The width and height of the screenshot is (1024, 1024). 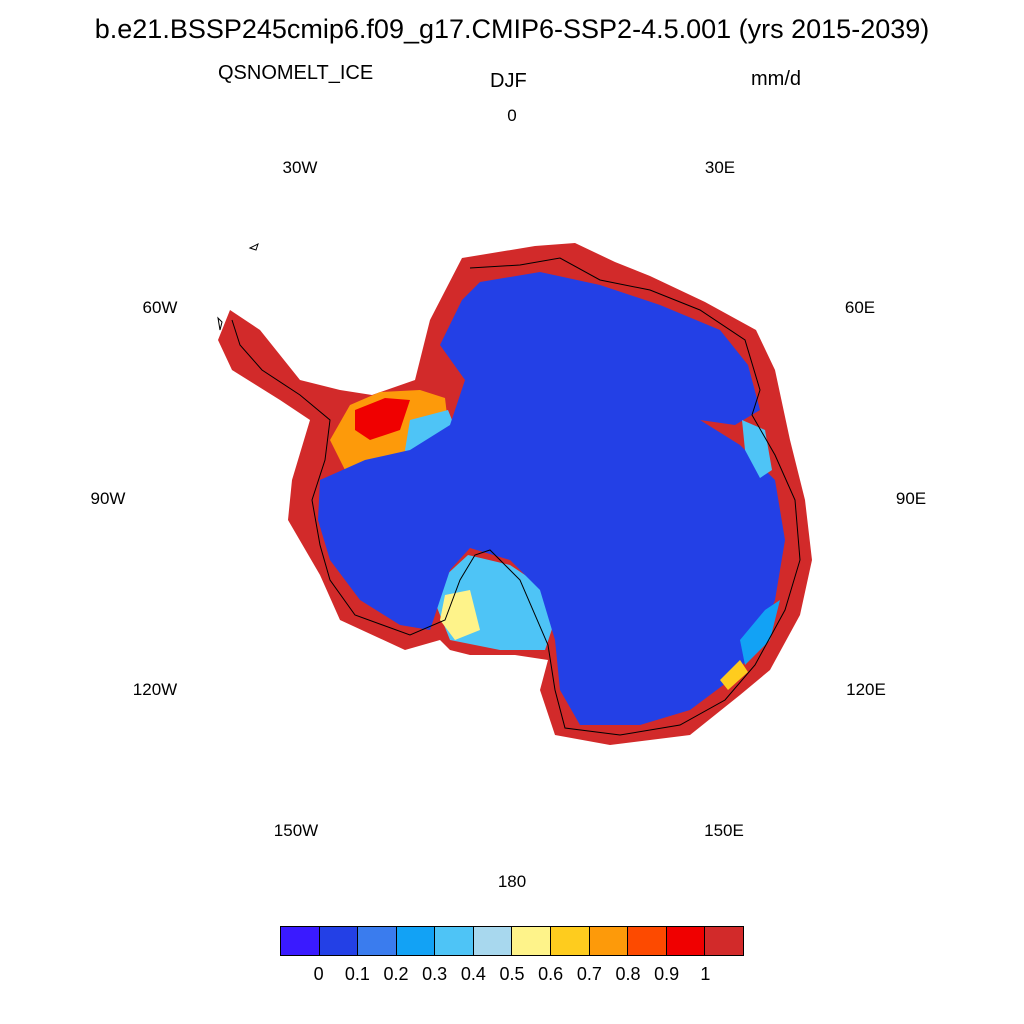 I want to click on colorbar-tick-label: 0.9, so click(x=667, y=974).